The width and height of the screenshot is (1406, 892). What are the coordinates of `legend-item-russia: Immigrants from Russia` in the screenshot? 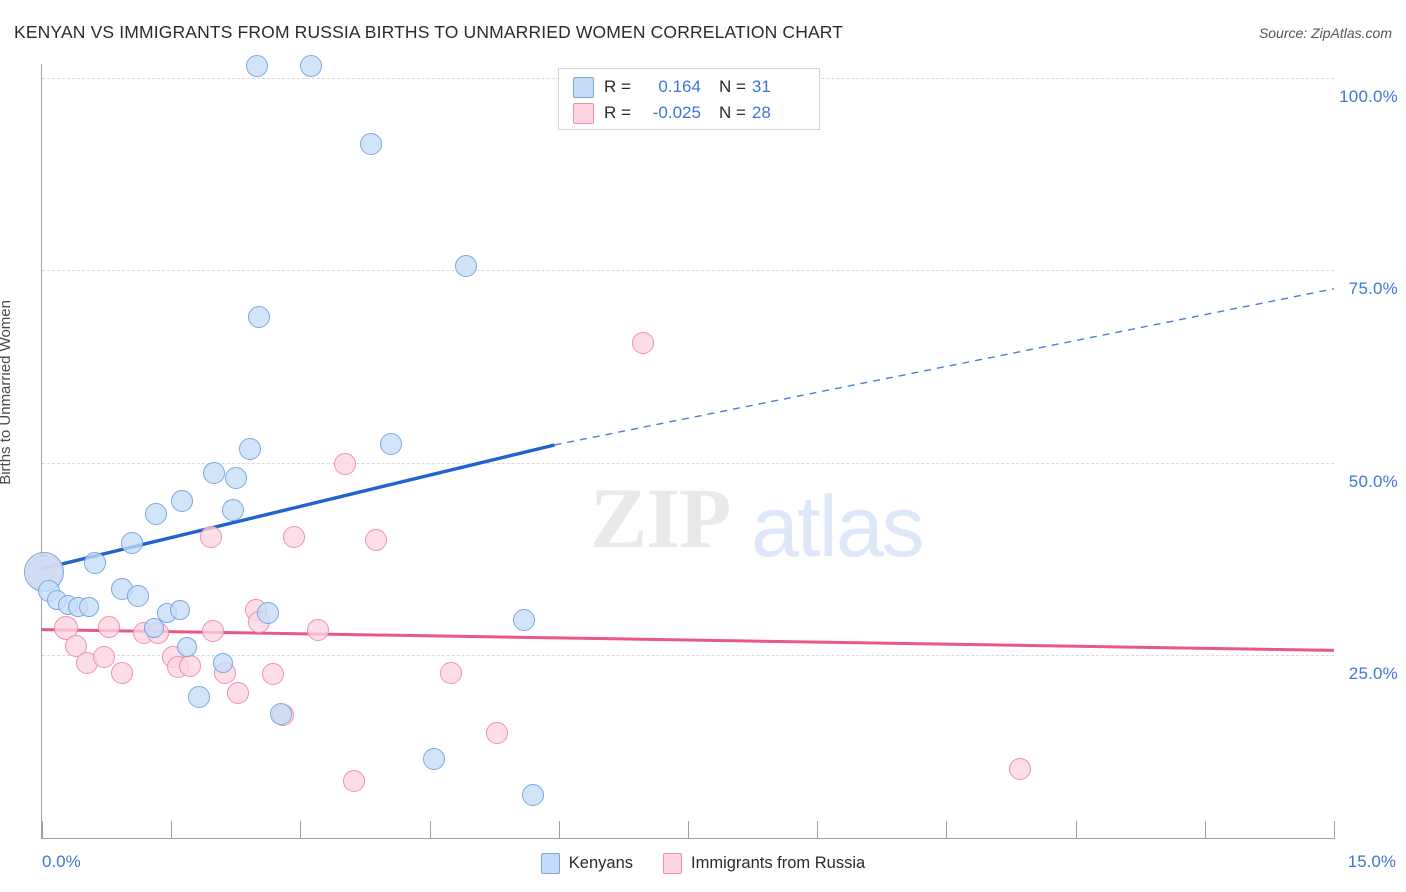 It's located at (764, 863).